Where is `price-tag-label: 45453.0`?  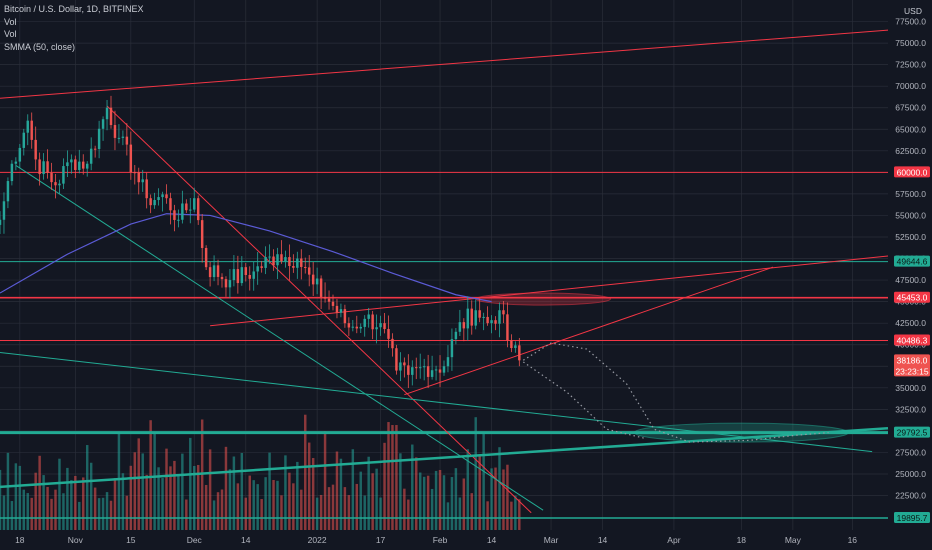 price-tag-label: 45453.0 is located at coordinates (912, 298).